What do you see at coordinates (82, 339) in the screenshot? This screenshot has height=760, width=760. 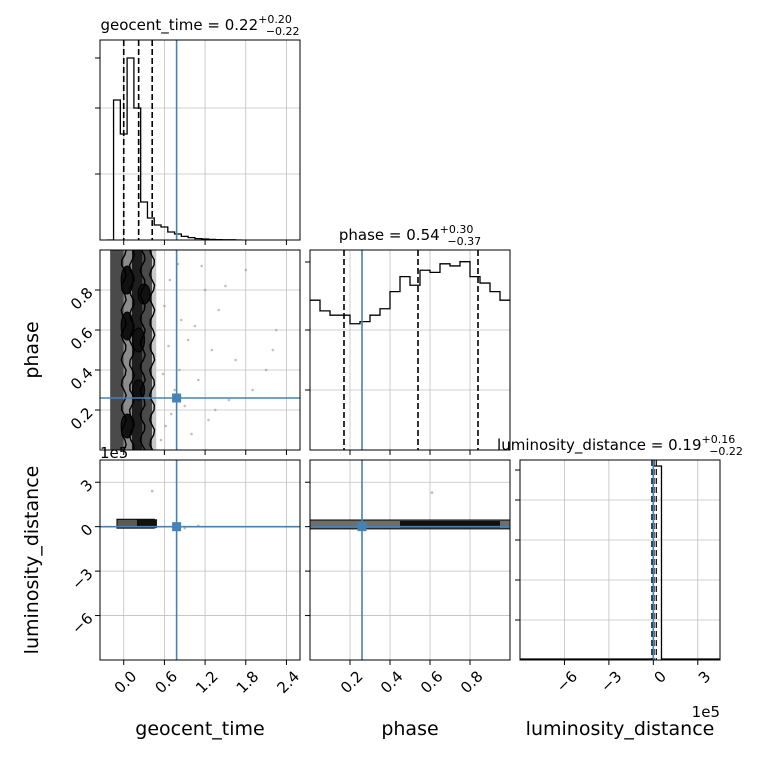 I see `y-tick-label: 0.6` at bounding box center [82, 339].